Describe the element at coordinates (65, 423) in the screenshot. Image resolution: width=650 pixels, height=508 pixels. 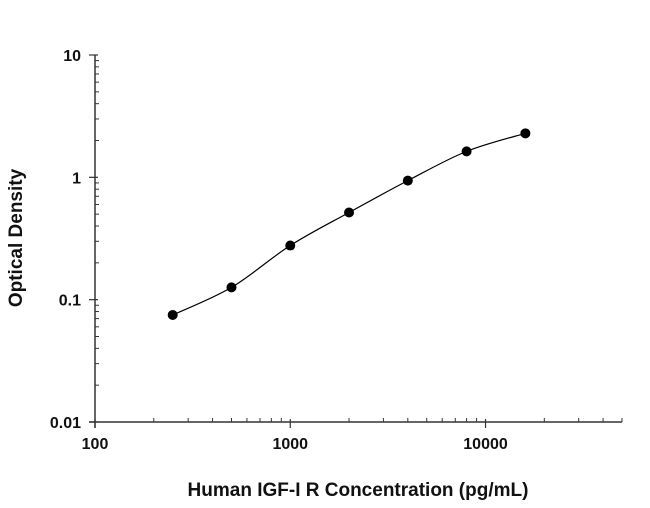
I see `y-tick-label: 0.01` at that location.